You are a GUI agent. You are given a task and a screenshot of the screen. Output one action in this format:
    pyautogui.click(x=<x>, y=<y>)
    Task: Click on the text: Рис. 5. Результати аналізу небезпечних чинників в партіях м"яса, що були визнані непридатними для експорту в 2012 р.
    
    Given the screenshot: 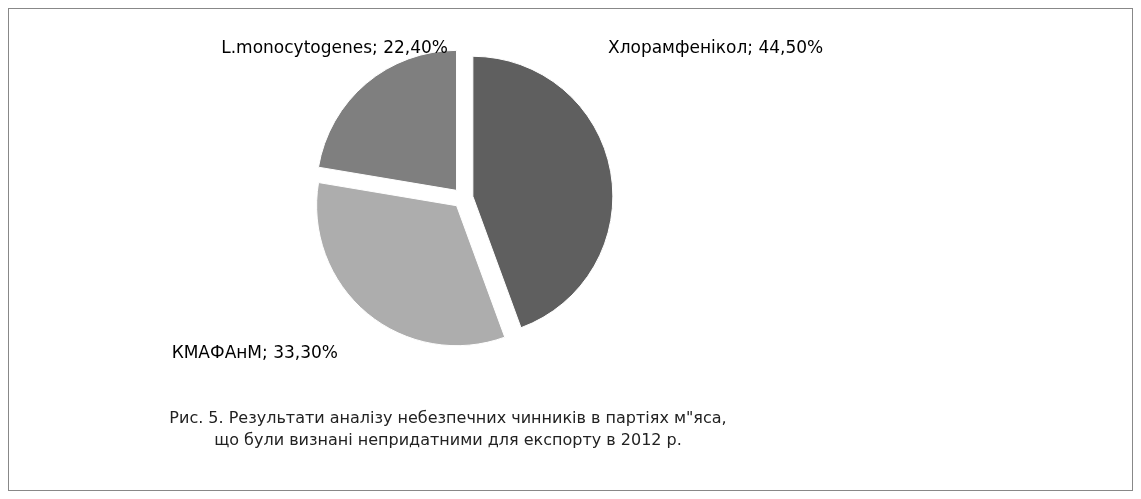 What is the action you would take?
    pyautogui.click(x=448, y=428)
    